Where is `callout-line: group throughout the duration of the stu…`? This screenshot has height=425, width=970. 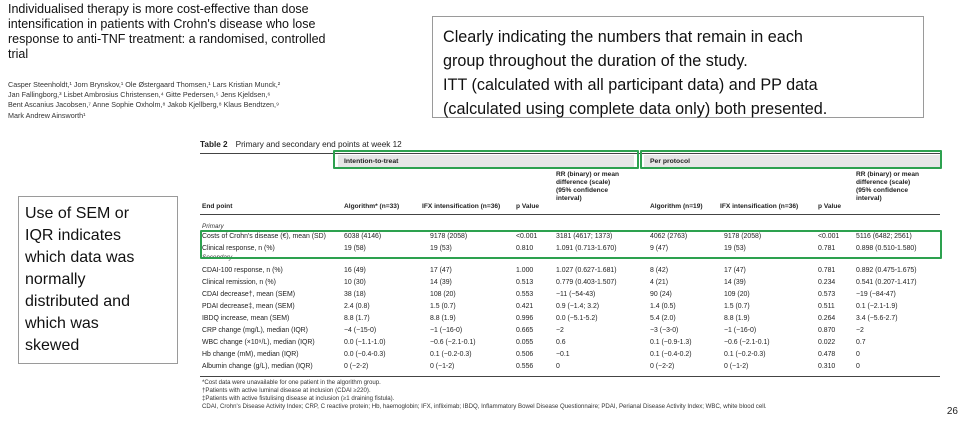 callout-line: group throughout the duration of the stu… is located at coordinates (595, 61).